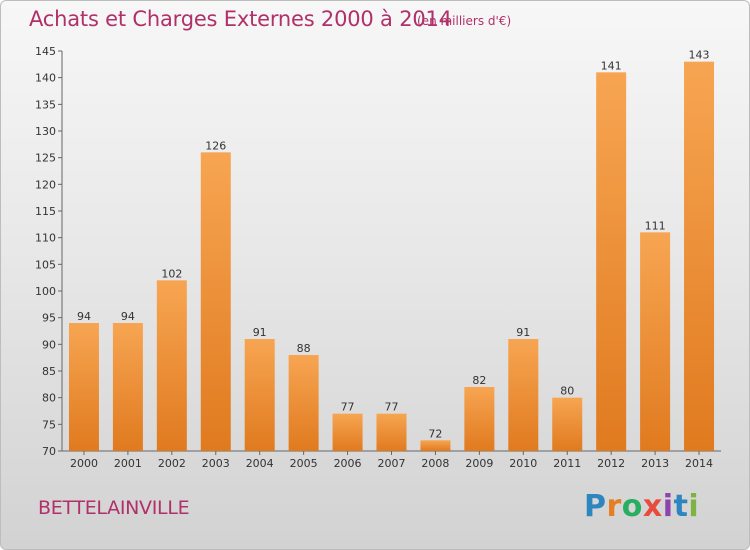  Describe the element at coordinates (304, 463) in the screenshot. I see `x-tick-label: 2005` at that location.